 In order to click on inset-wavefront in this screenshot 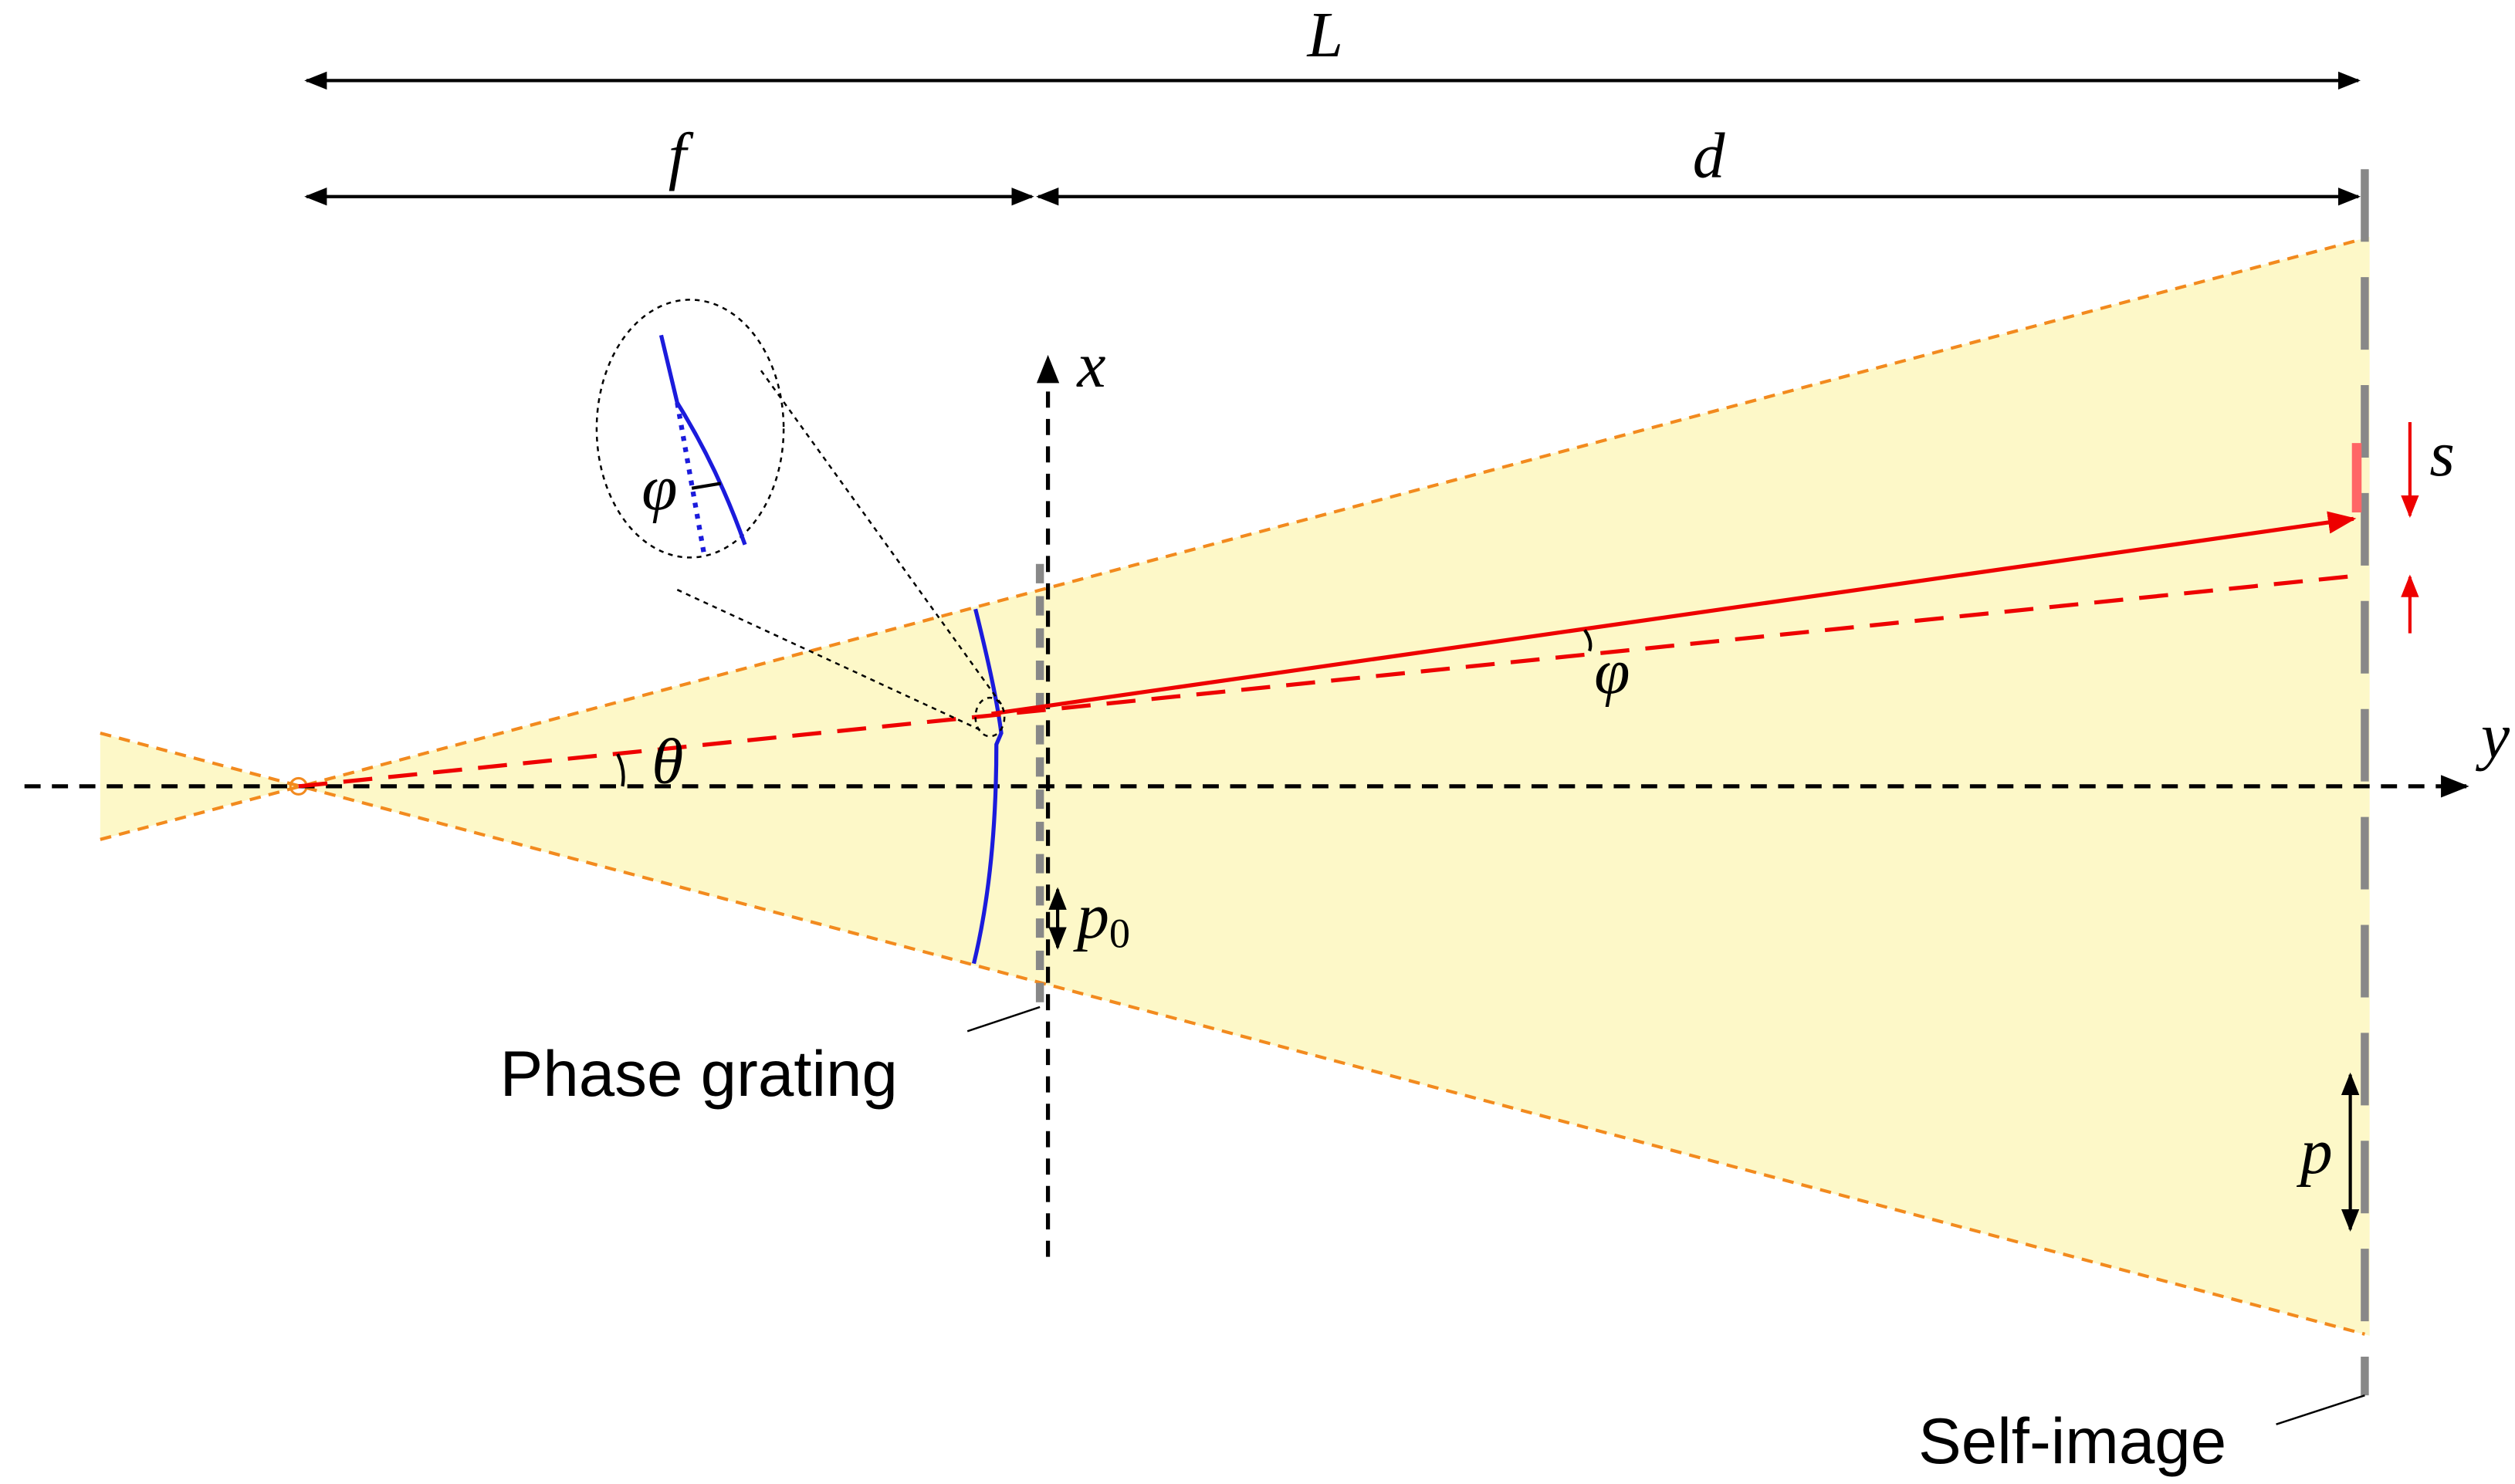, I will do `click(702, 440)`.